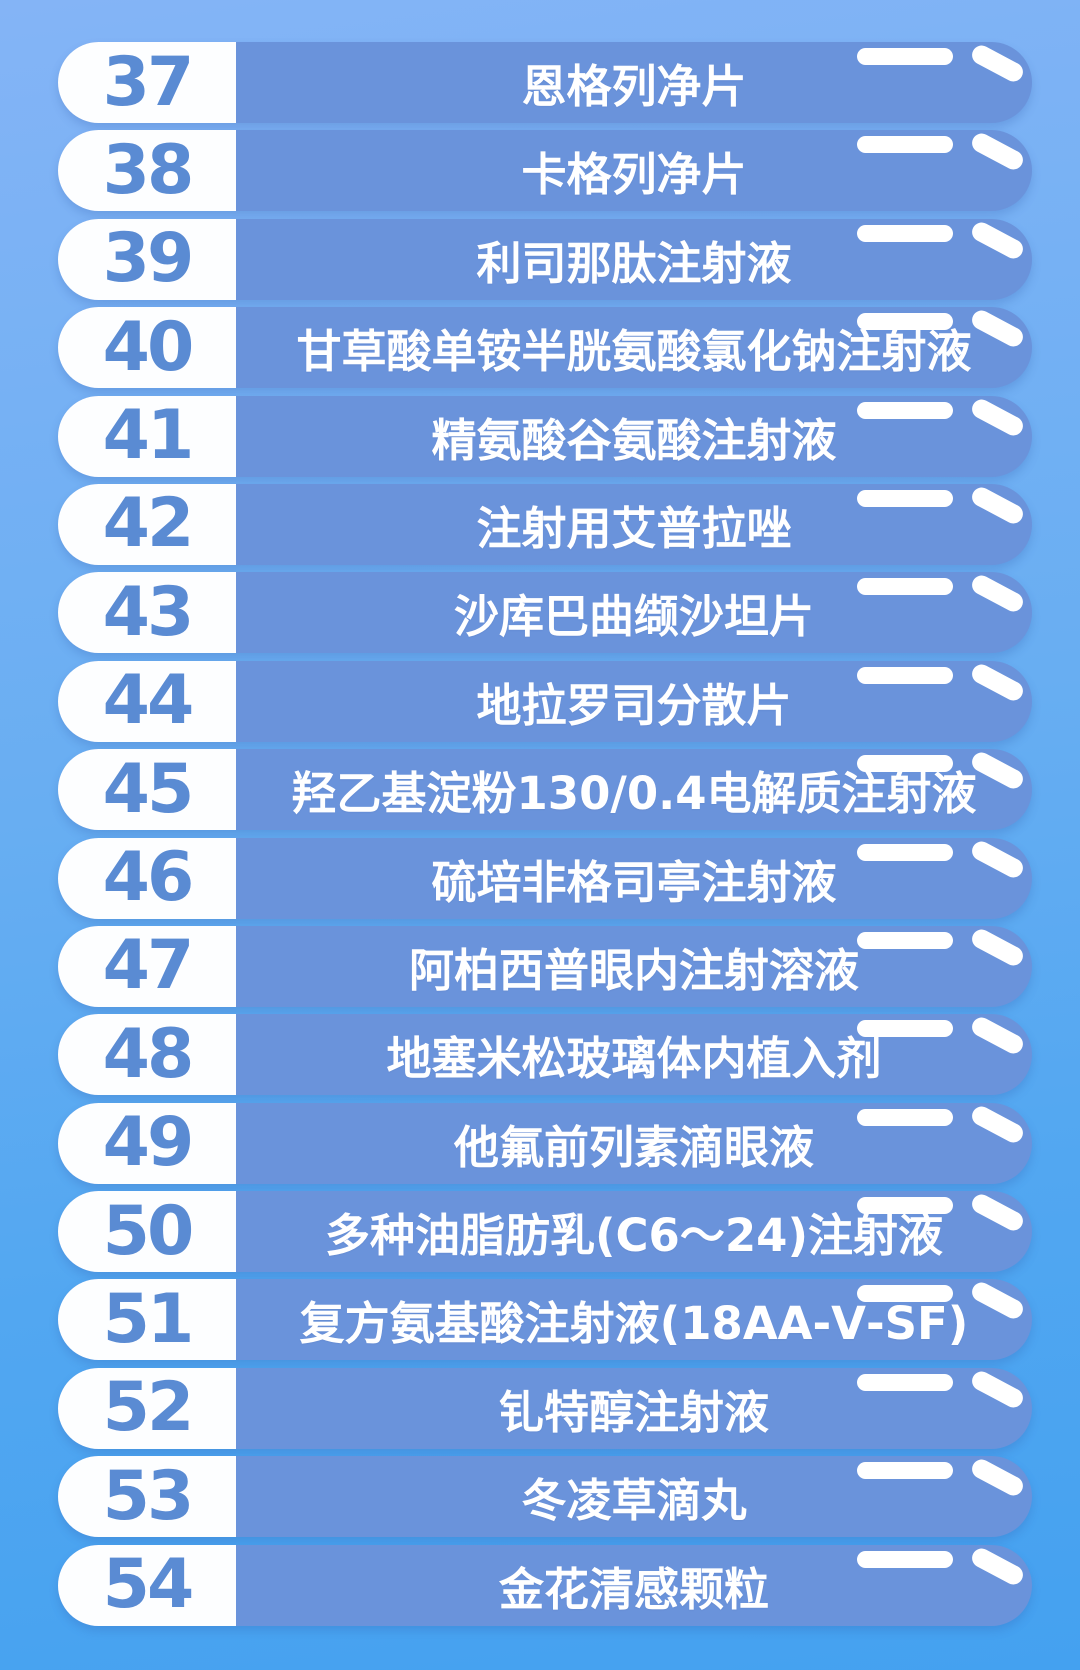  What do you see at coordinates (147, 524) in the screenshot?
I see `item-number: 42` at bounding box center [147, 524].